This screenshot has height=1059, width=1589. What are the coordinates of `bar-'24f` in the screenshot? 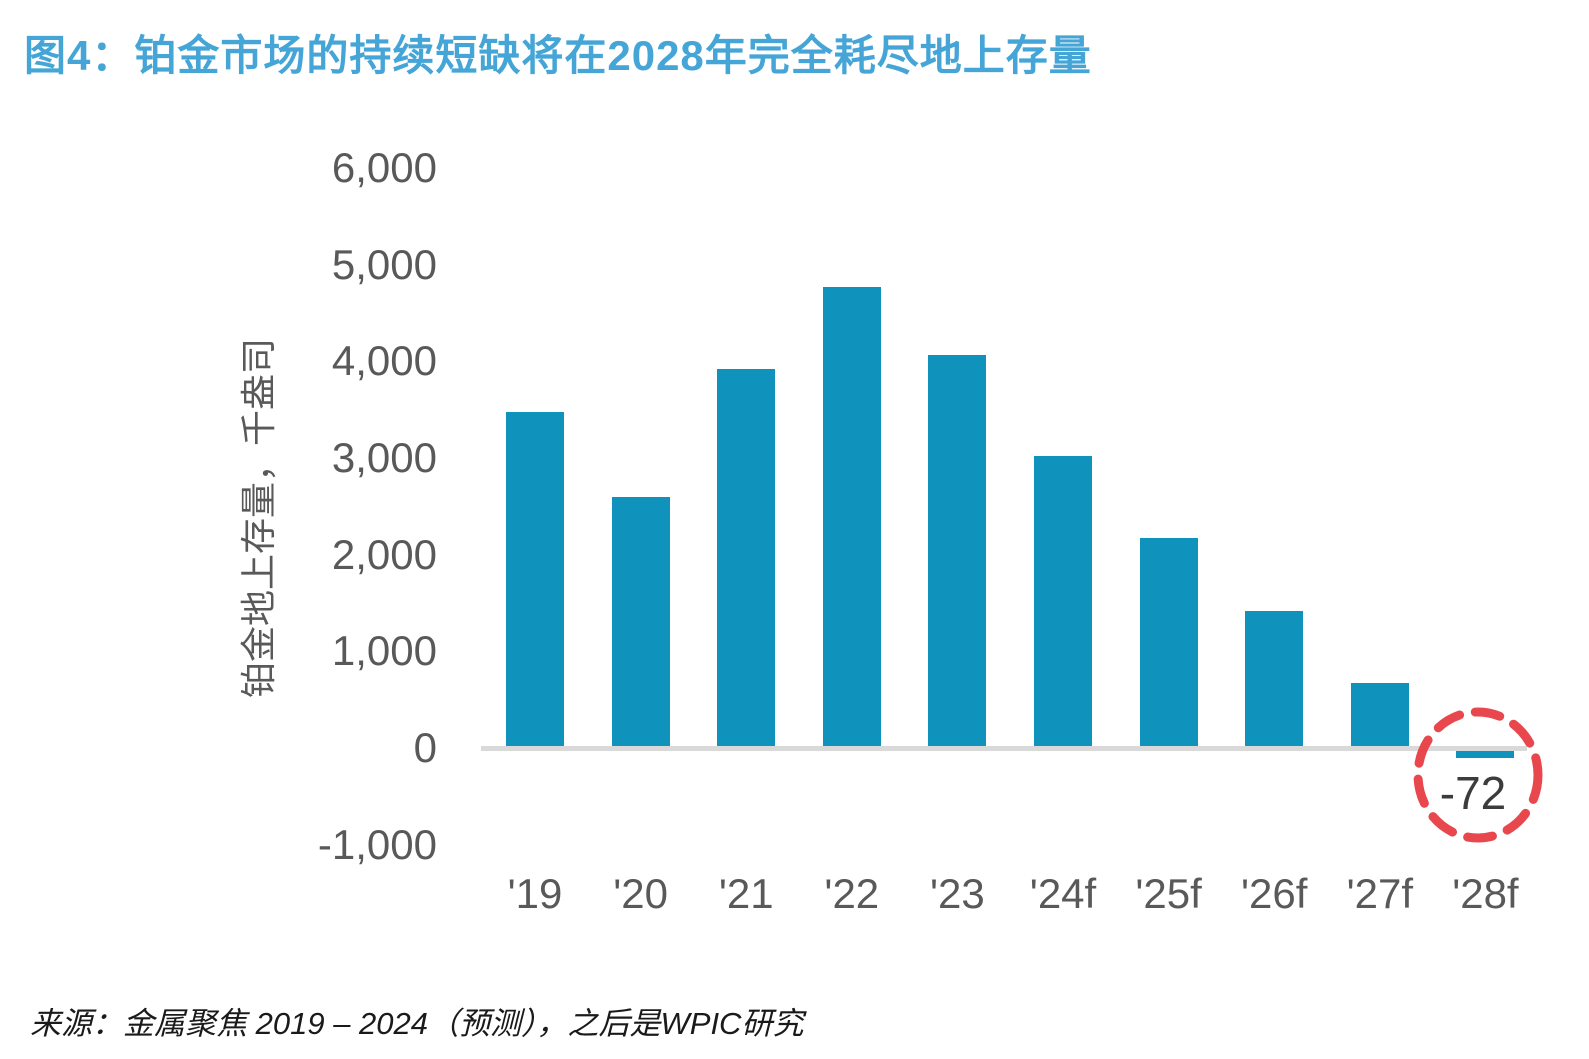 It's located at (1063, 600).